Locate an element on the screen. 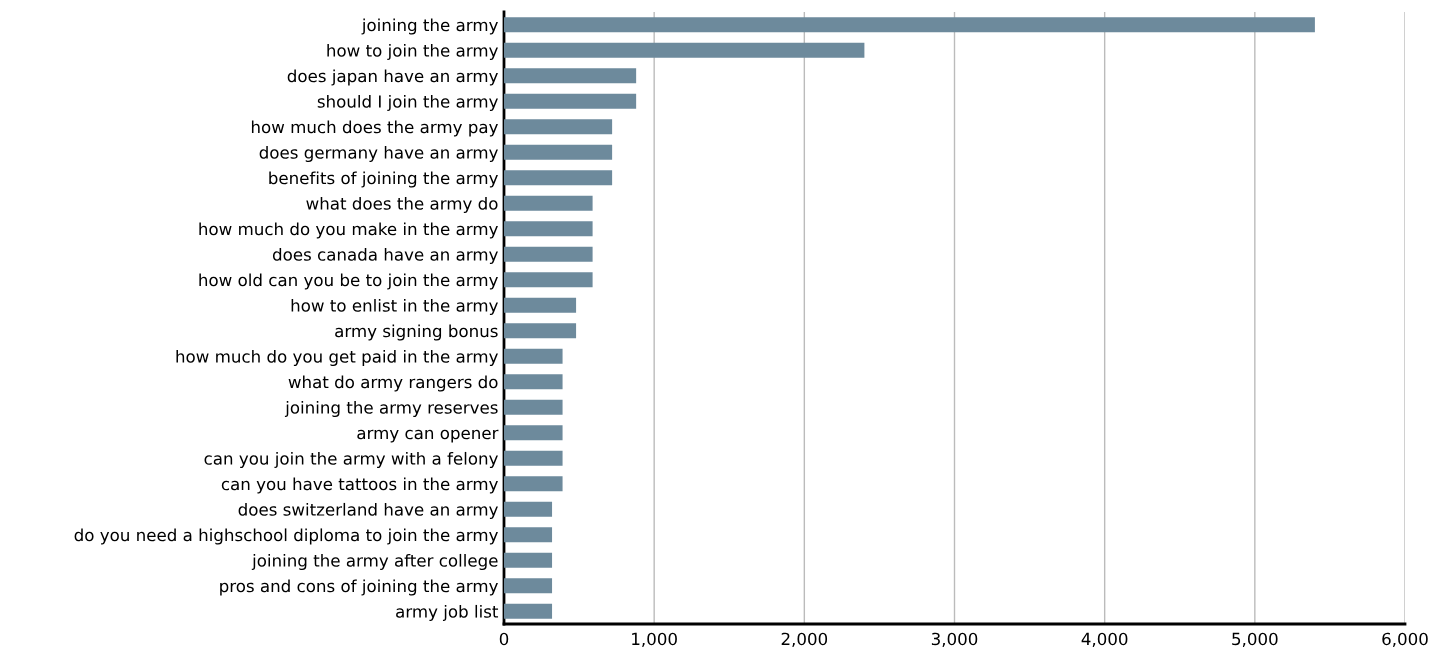 Image resolution: width=1444 pixels, height=654 pixels. y-tick-label: what does the army do is located at coordinates (402, 205).